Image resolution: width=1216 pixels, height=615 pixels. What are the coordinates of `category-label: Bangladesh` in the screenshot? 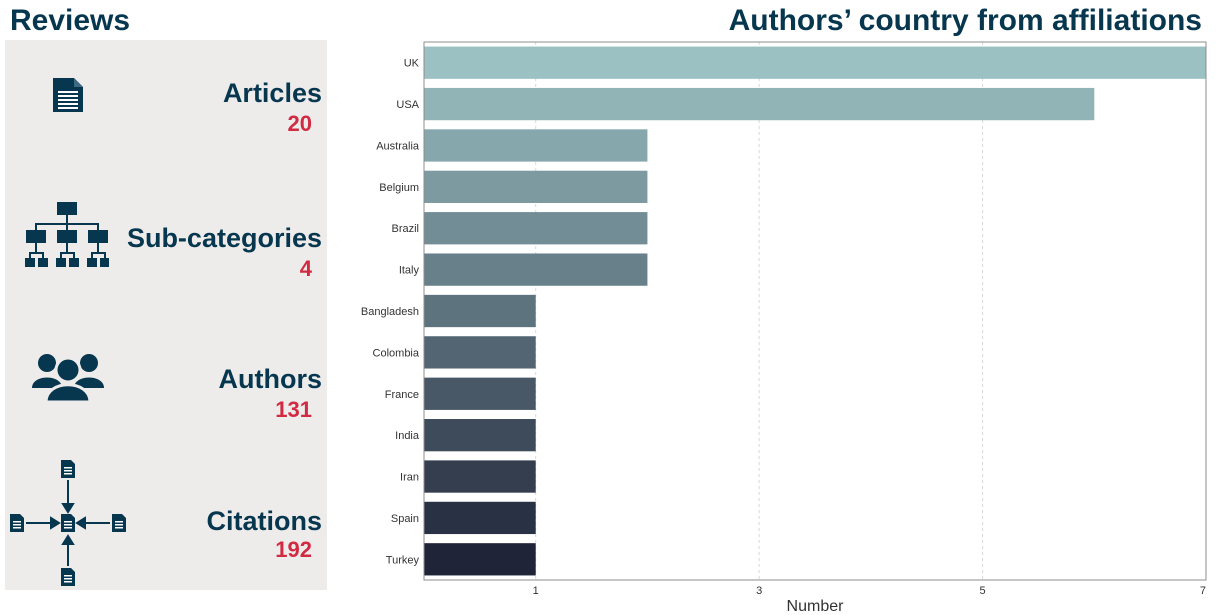 It's located at (390, 312).